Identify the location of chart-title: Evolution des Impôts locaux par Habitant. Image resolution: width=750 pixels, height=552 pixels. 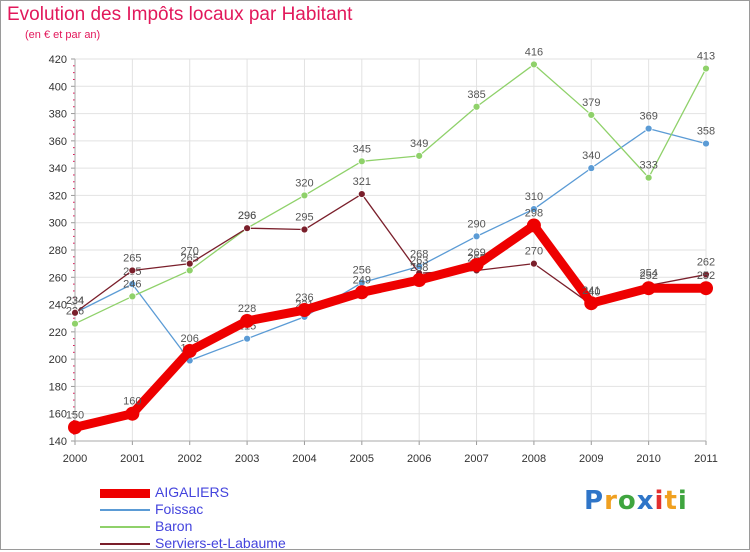
(180, 14).